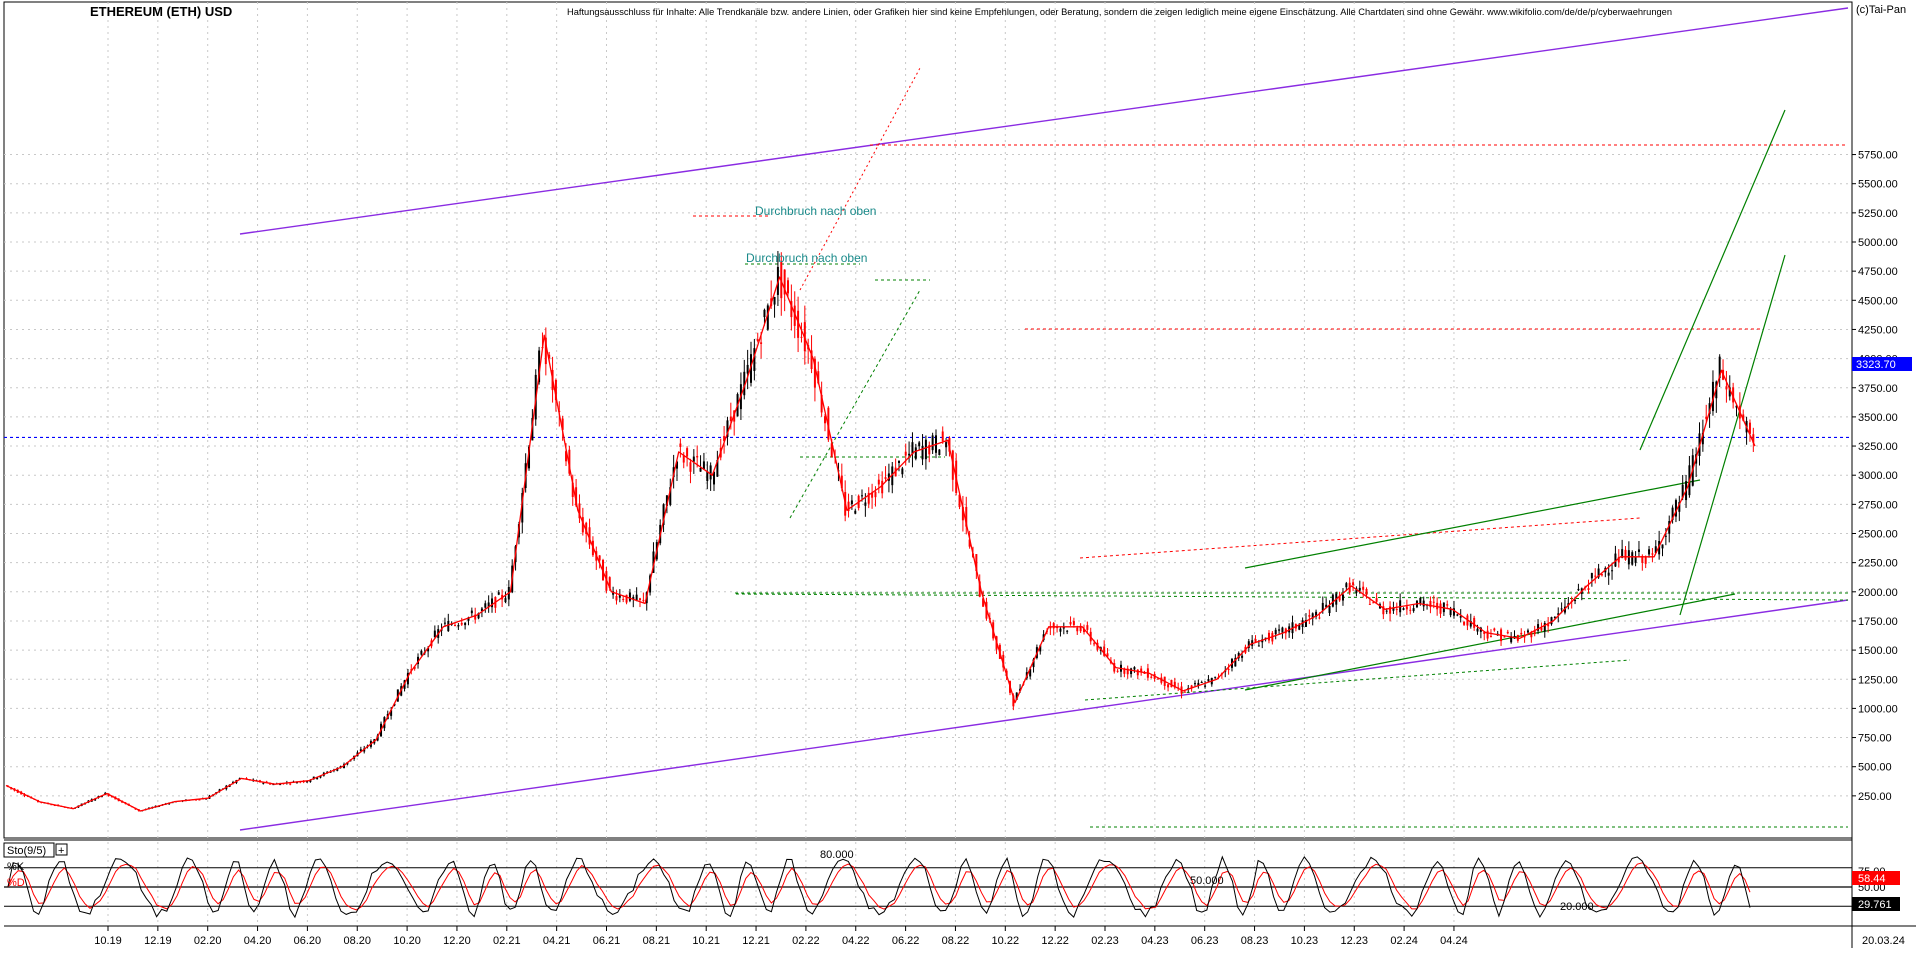 The width and height of the screenshot is (1916, 953). What do you see at coordinates (1878, 243) in the screenshot?
I see `y-tick-label: 5000.00` at bounding box center [1878, 243].